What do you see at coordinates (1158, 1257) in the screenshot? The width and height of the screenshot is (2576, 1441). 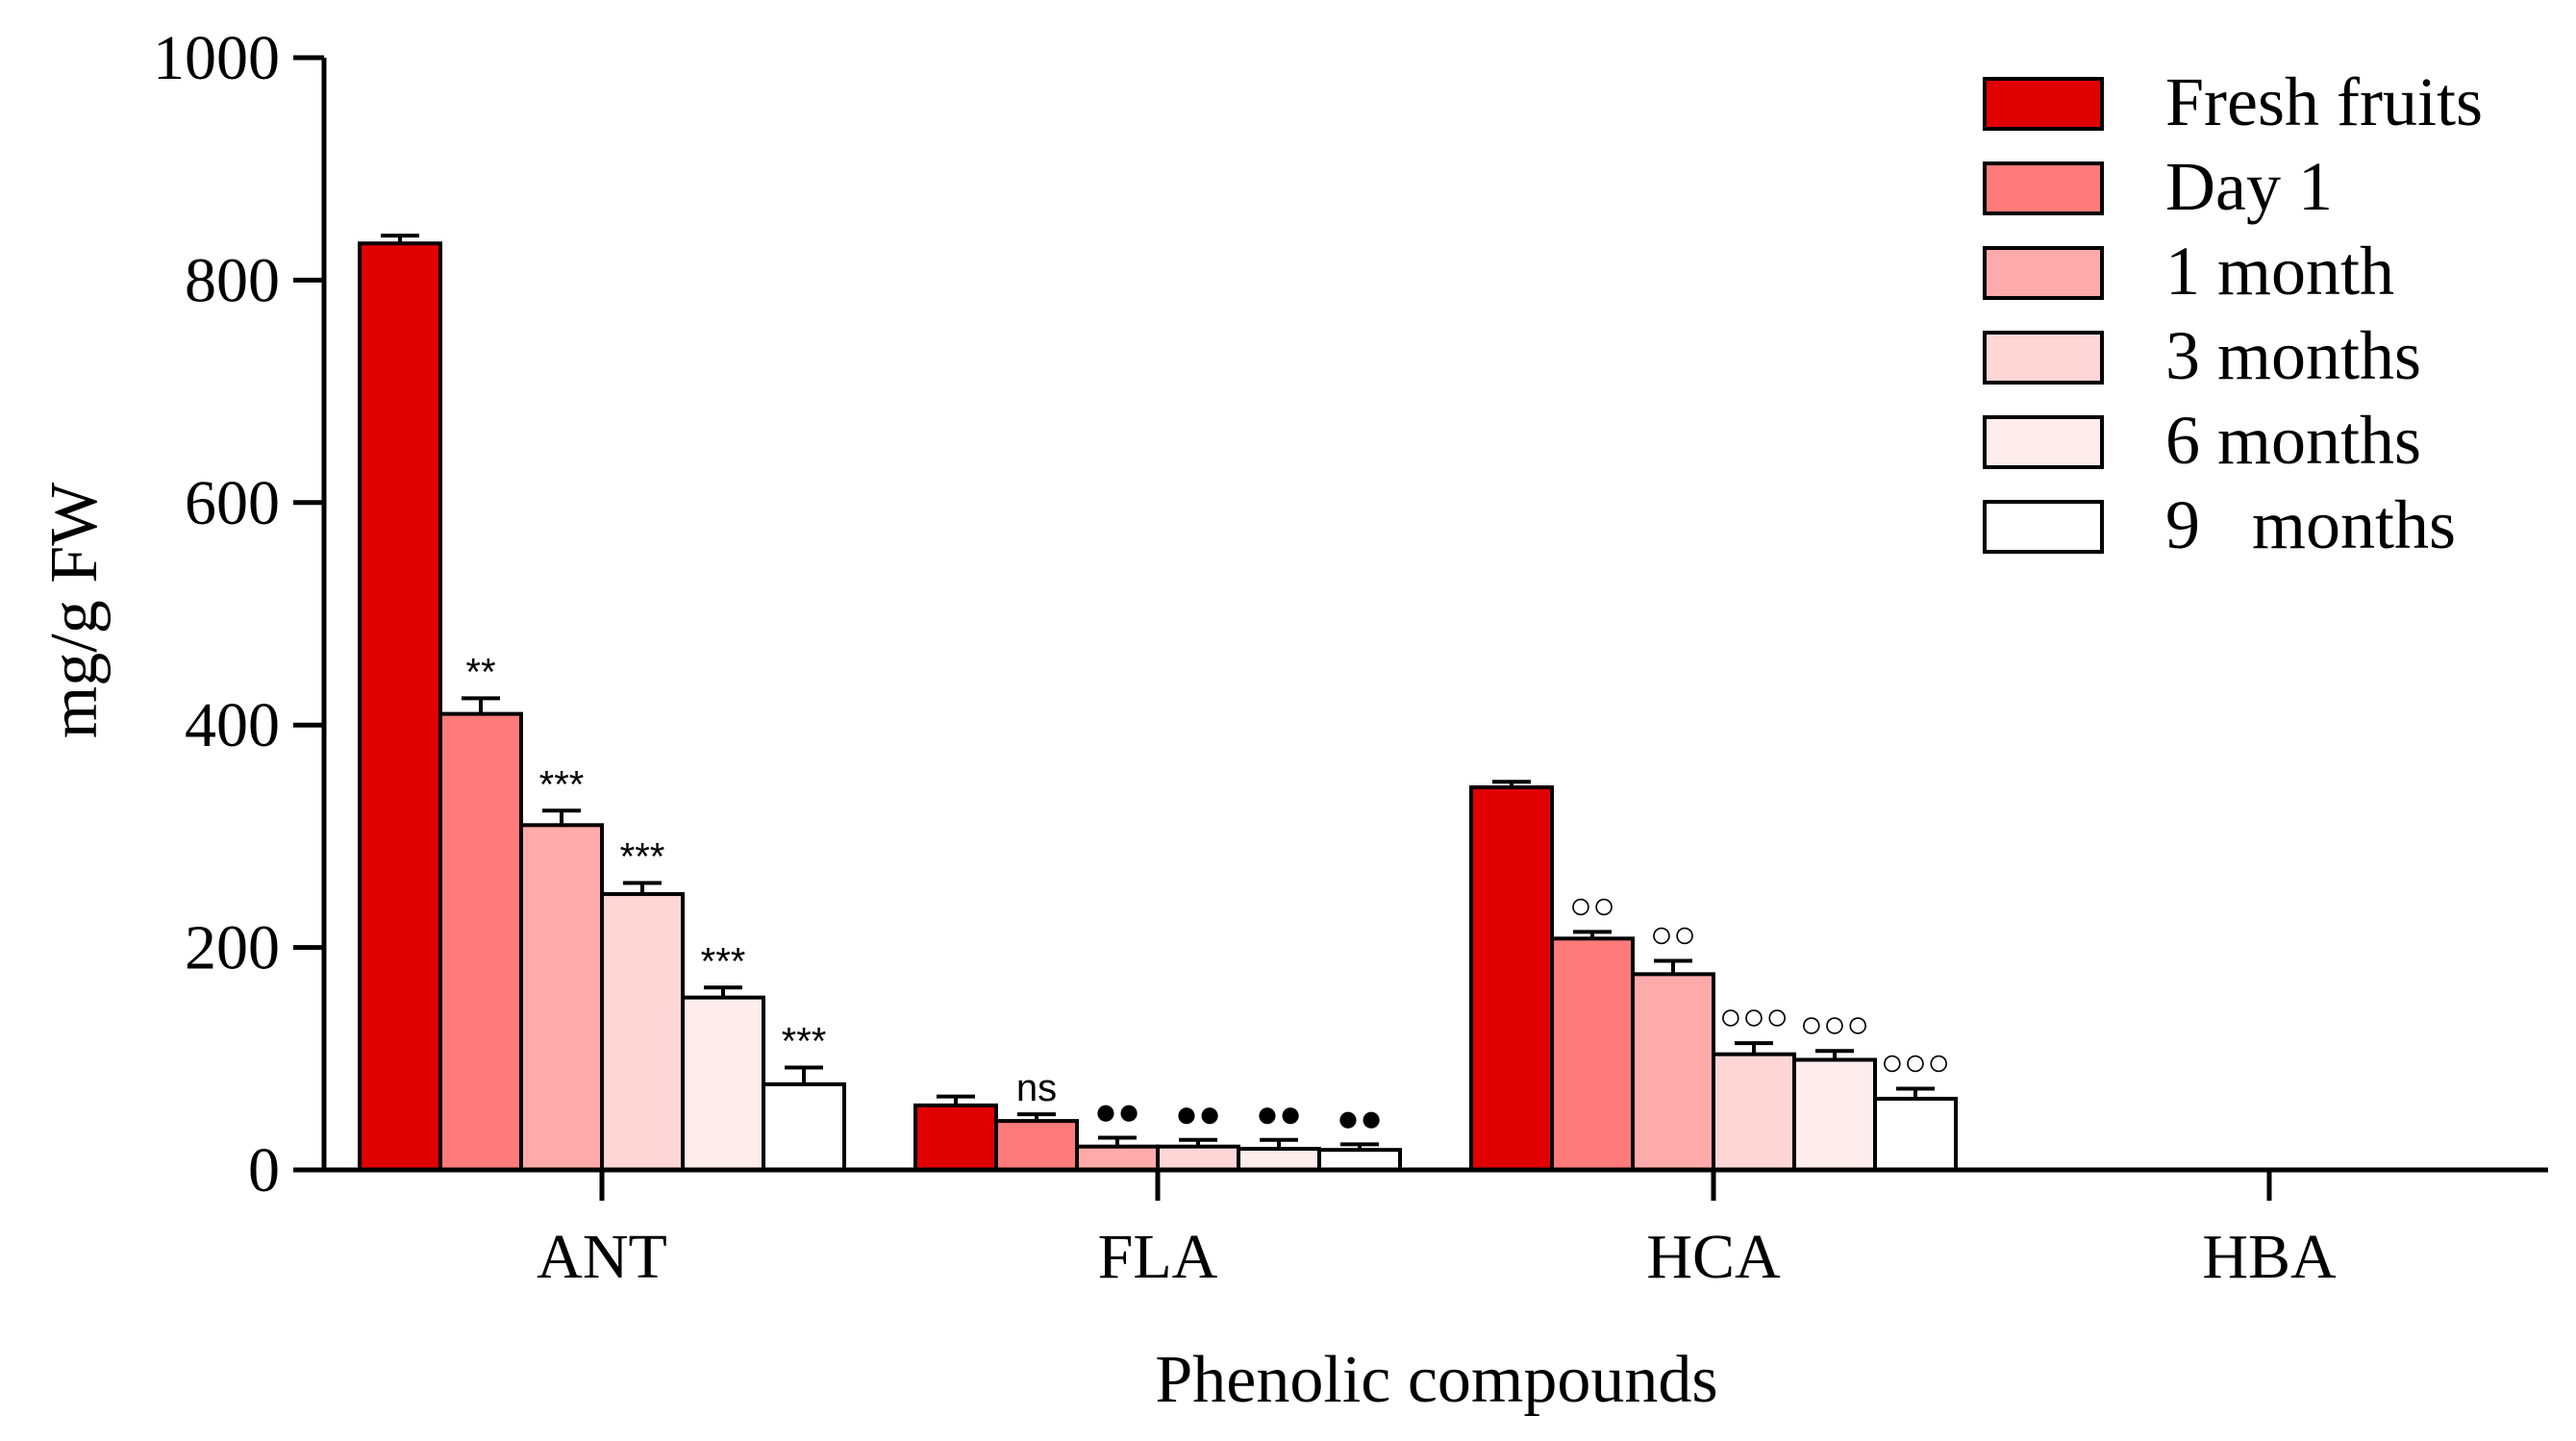 I see `x-tick-label: FLA` at bounding box center [1158, 1257].